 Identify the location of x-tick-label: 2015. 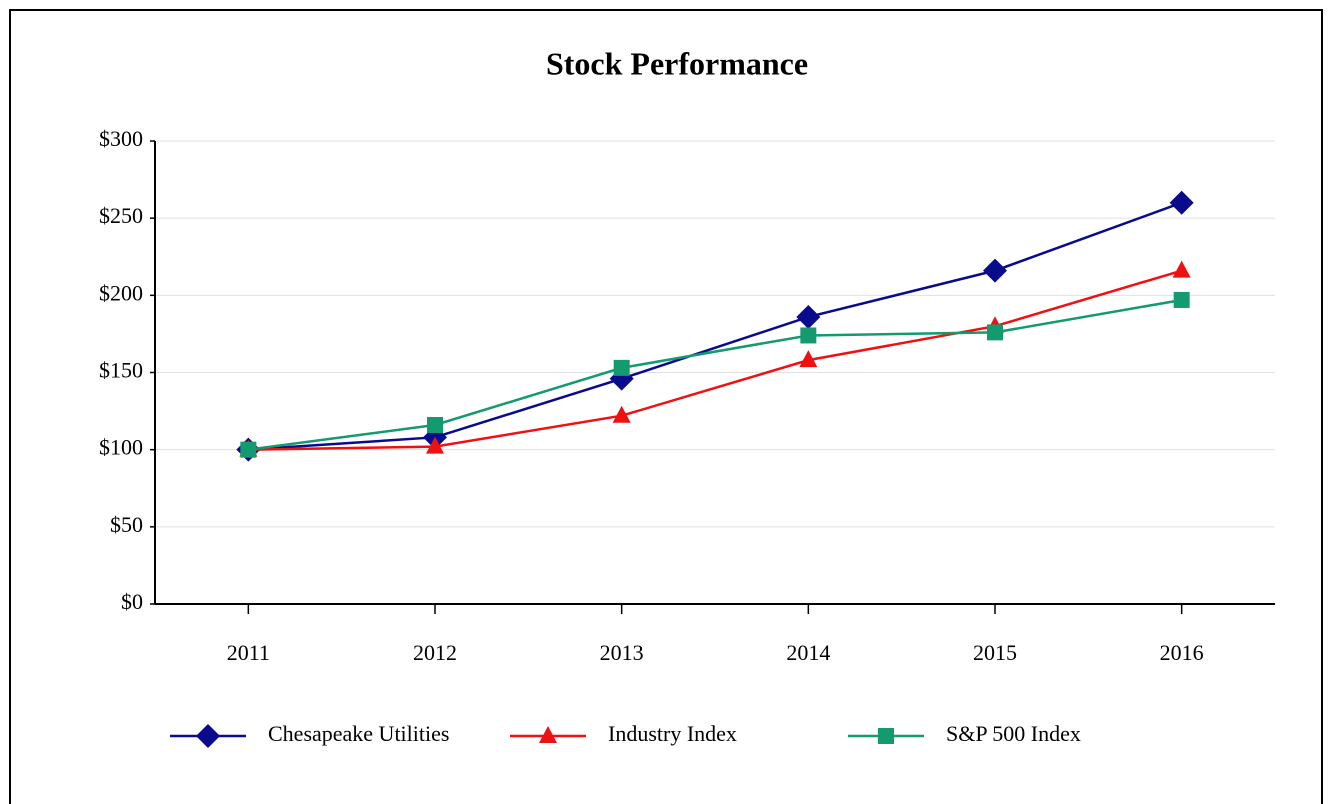
(995, 652).